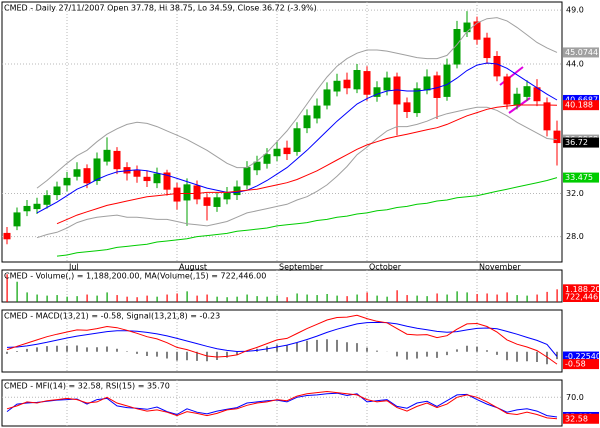  I want to click on volume-ma-label: 722,446, so click(581, 297).